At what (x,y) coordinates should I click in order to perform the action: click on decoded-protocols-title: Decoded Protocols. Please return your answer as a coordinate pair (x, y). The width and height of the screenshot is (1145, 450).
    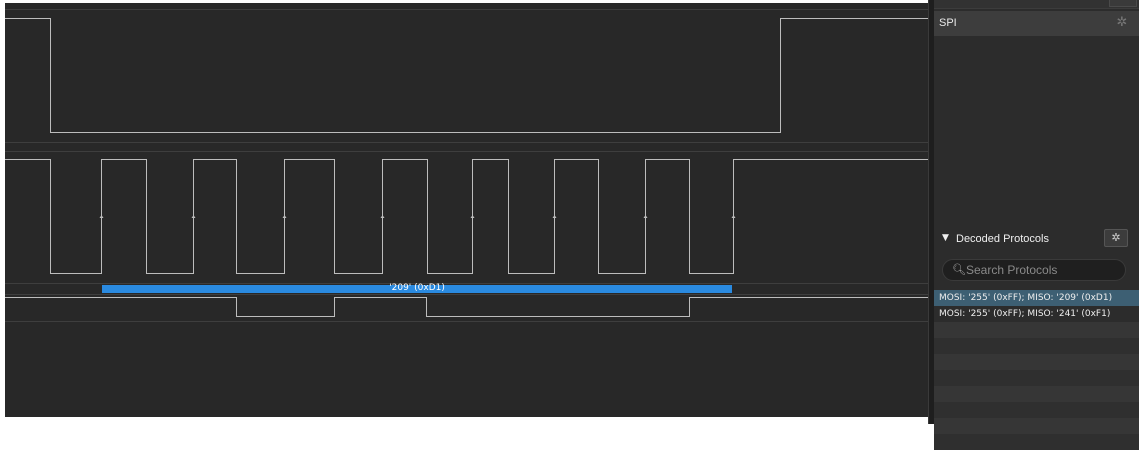
    Looking at the image, I should click on (1002, 239).